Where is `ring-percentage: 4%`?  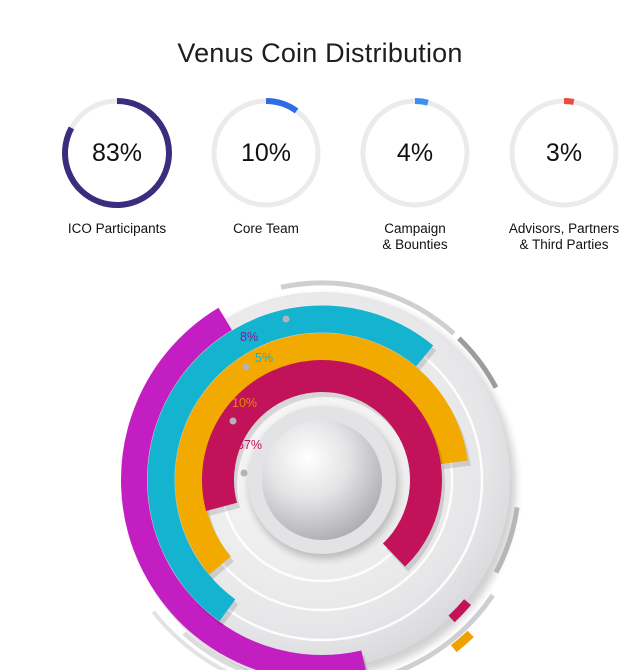 ring-percentage: 4% is located at coordinates (415, 153).